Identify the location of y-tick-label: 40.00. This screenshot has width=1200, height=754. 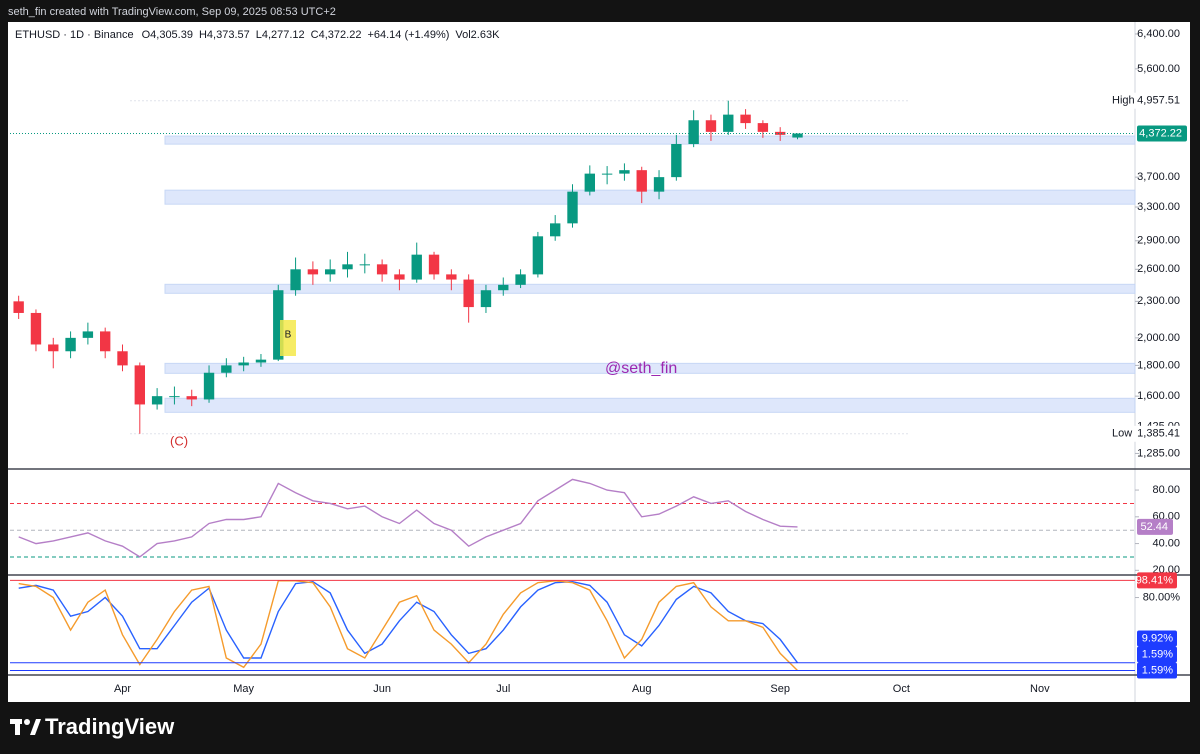
(1166, 543).